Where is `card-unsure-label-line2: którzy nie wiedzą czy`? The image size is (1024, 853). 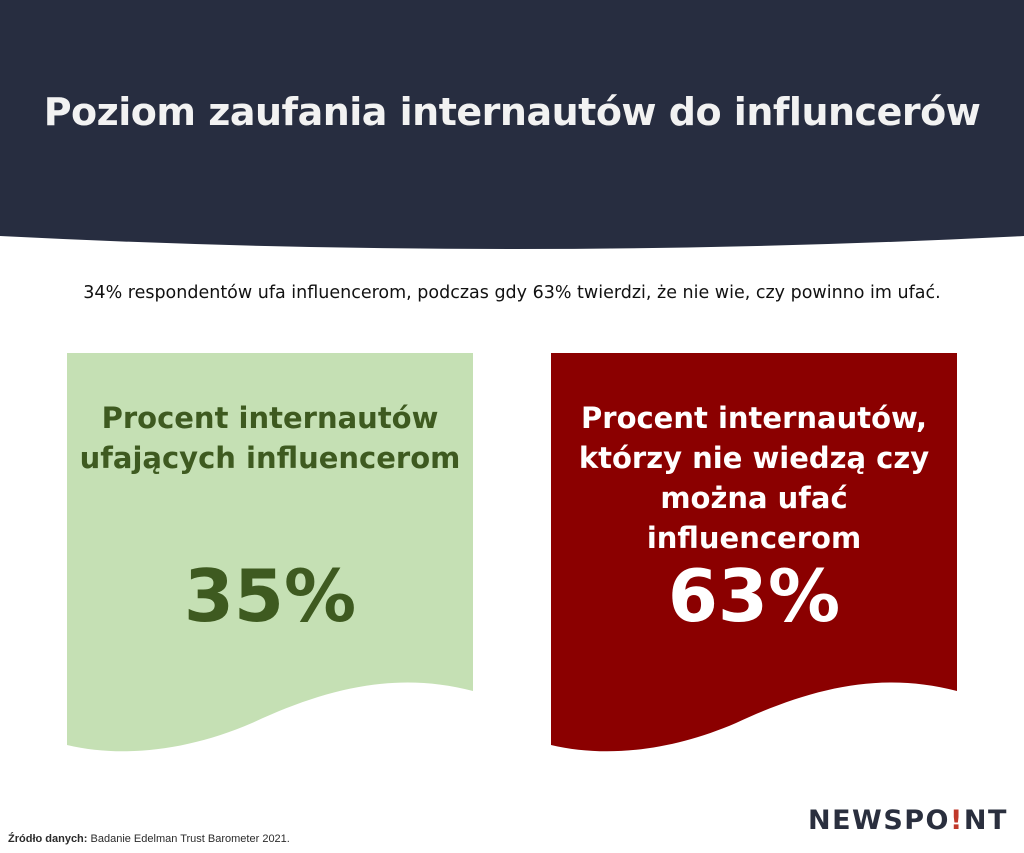 card-unsure-label-line2: którzy nie wiedzą czy is located at coordinates (754, 458).